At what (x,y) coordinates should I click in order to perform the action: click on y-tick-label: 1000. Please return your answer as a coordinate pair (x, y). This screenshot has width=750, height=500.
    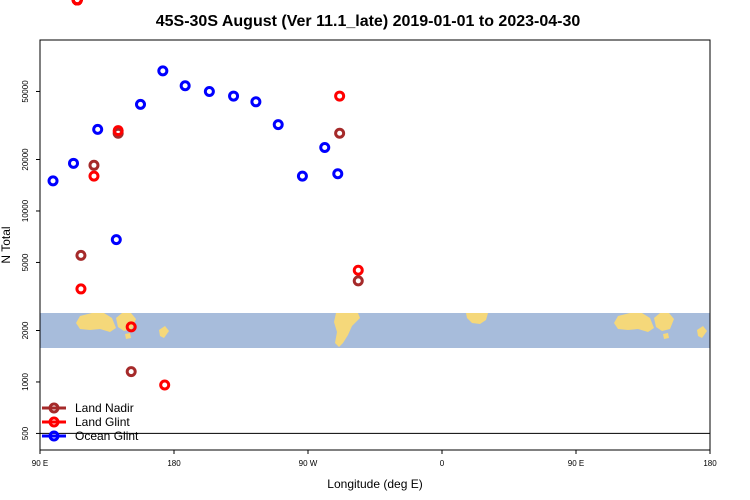
    Looking at the image, I should click on (25, 382).